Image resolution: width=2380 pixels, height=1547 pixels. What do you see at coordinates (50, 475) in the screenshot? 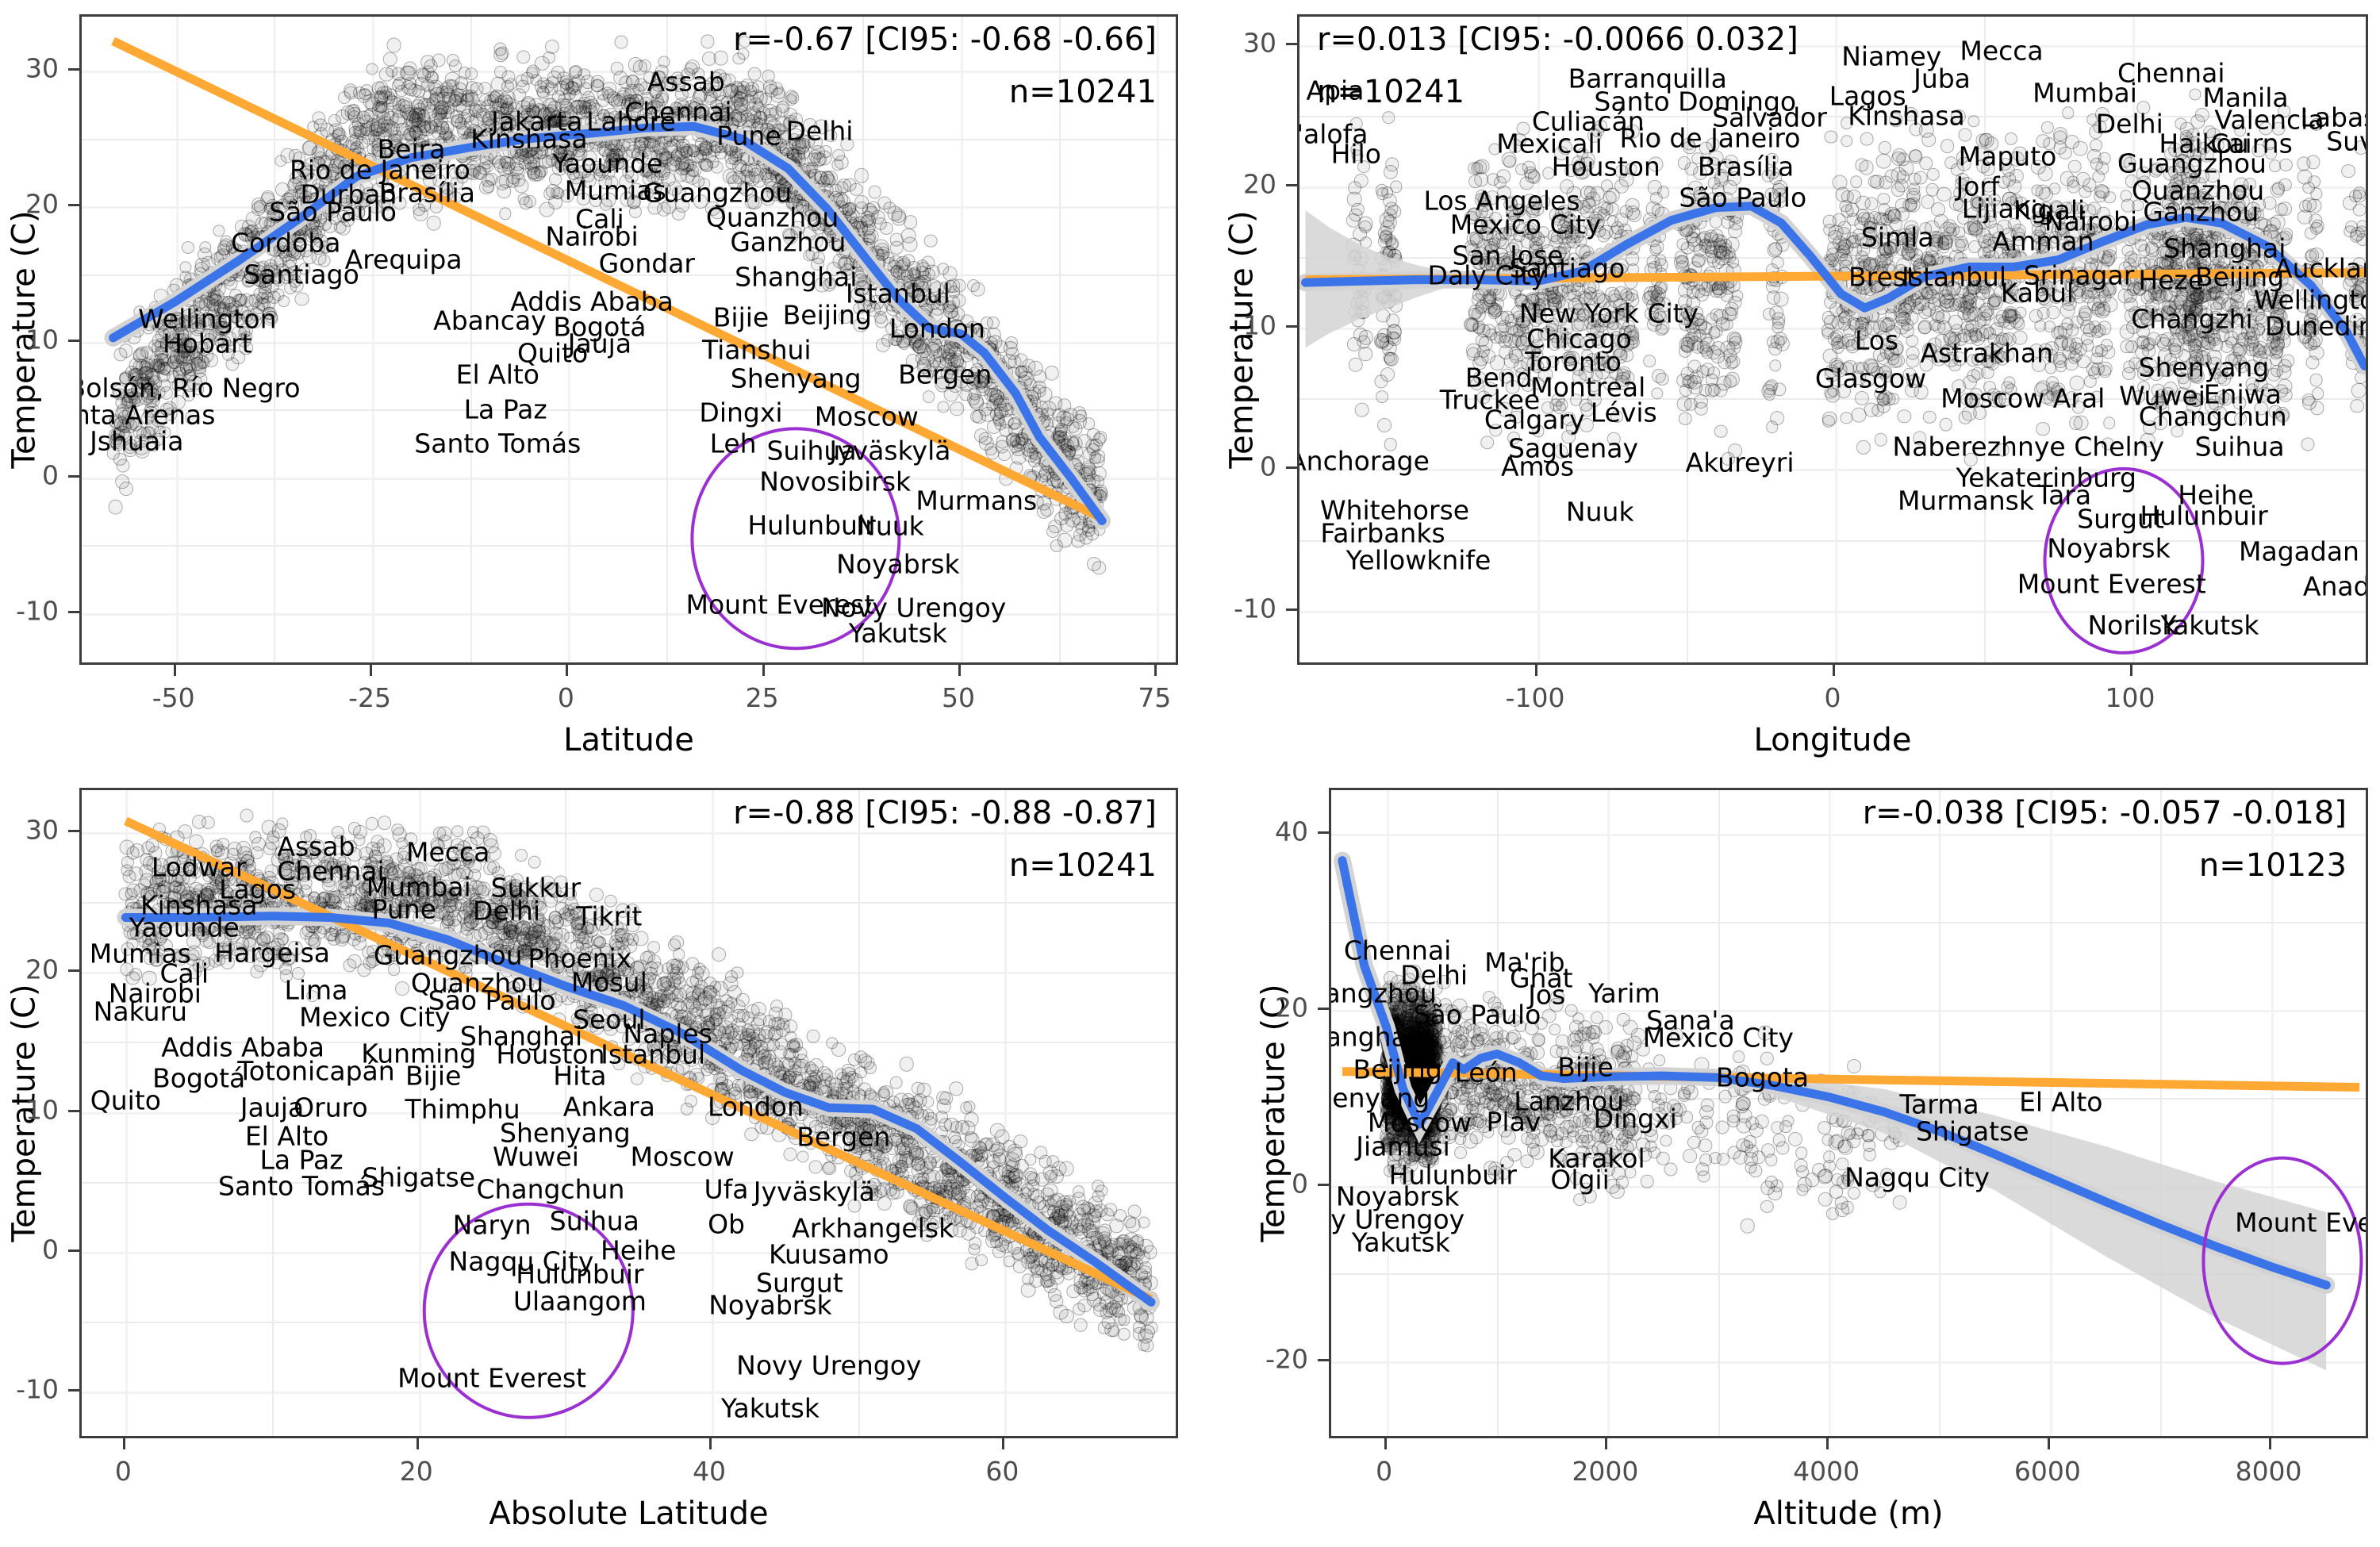
I see `y-tick-label: 0` at bounding box center [50, 475].